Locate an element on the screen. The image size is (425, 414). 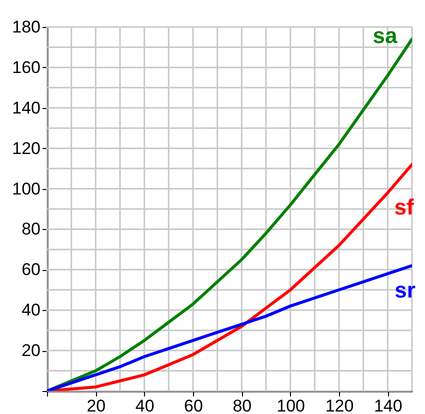
y-tick-label: 20 is located at coordinates (31, 350).